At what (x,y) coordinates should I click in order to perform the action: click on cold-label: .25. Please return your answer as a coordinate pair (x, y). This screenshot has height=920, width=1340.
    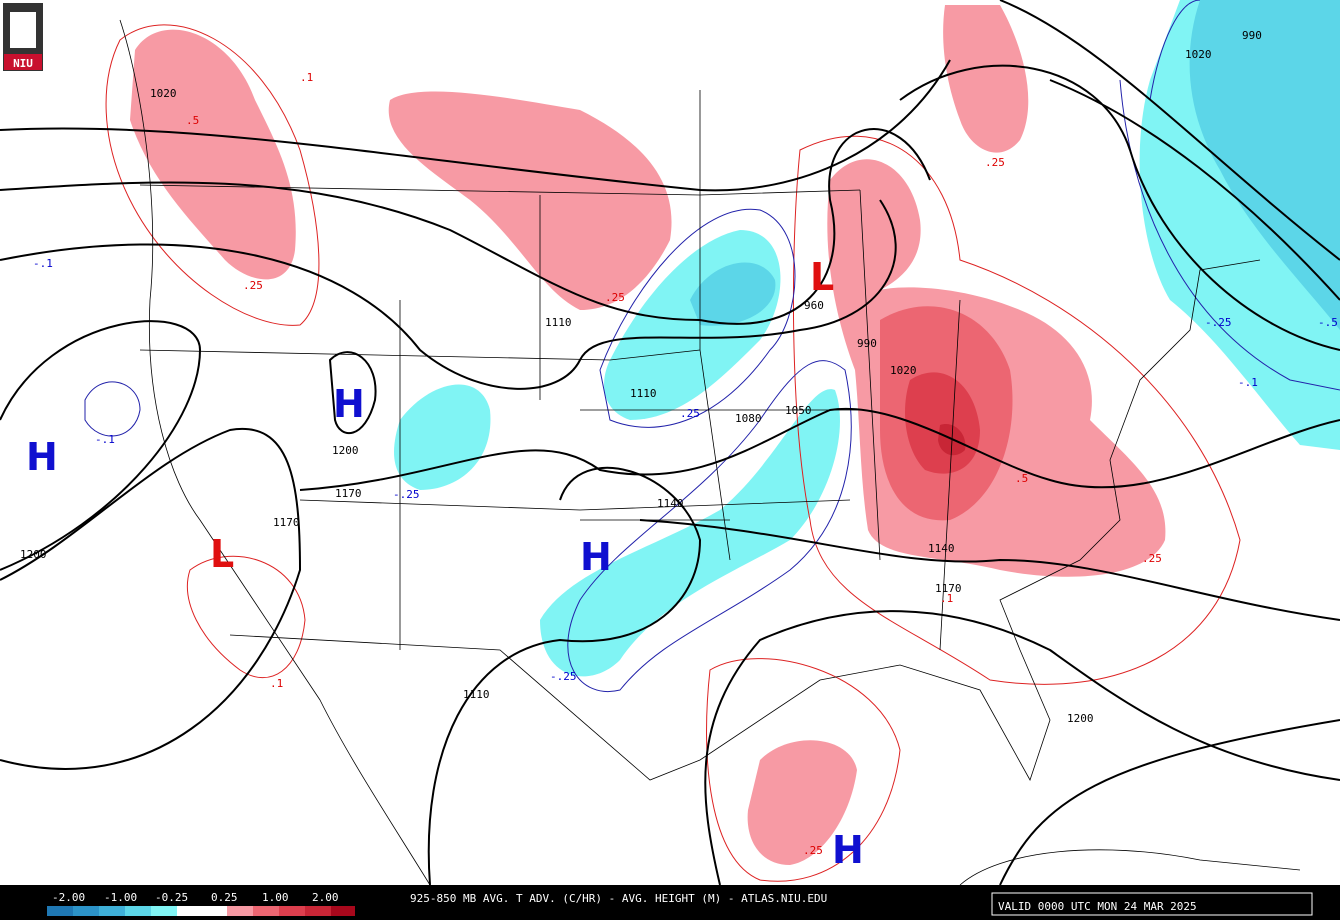
    Looking at the image, I should click on (690, 413).